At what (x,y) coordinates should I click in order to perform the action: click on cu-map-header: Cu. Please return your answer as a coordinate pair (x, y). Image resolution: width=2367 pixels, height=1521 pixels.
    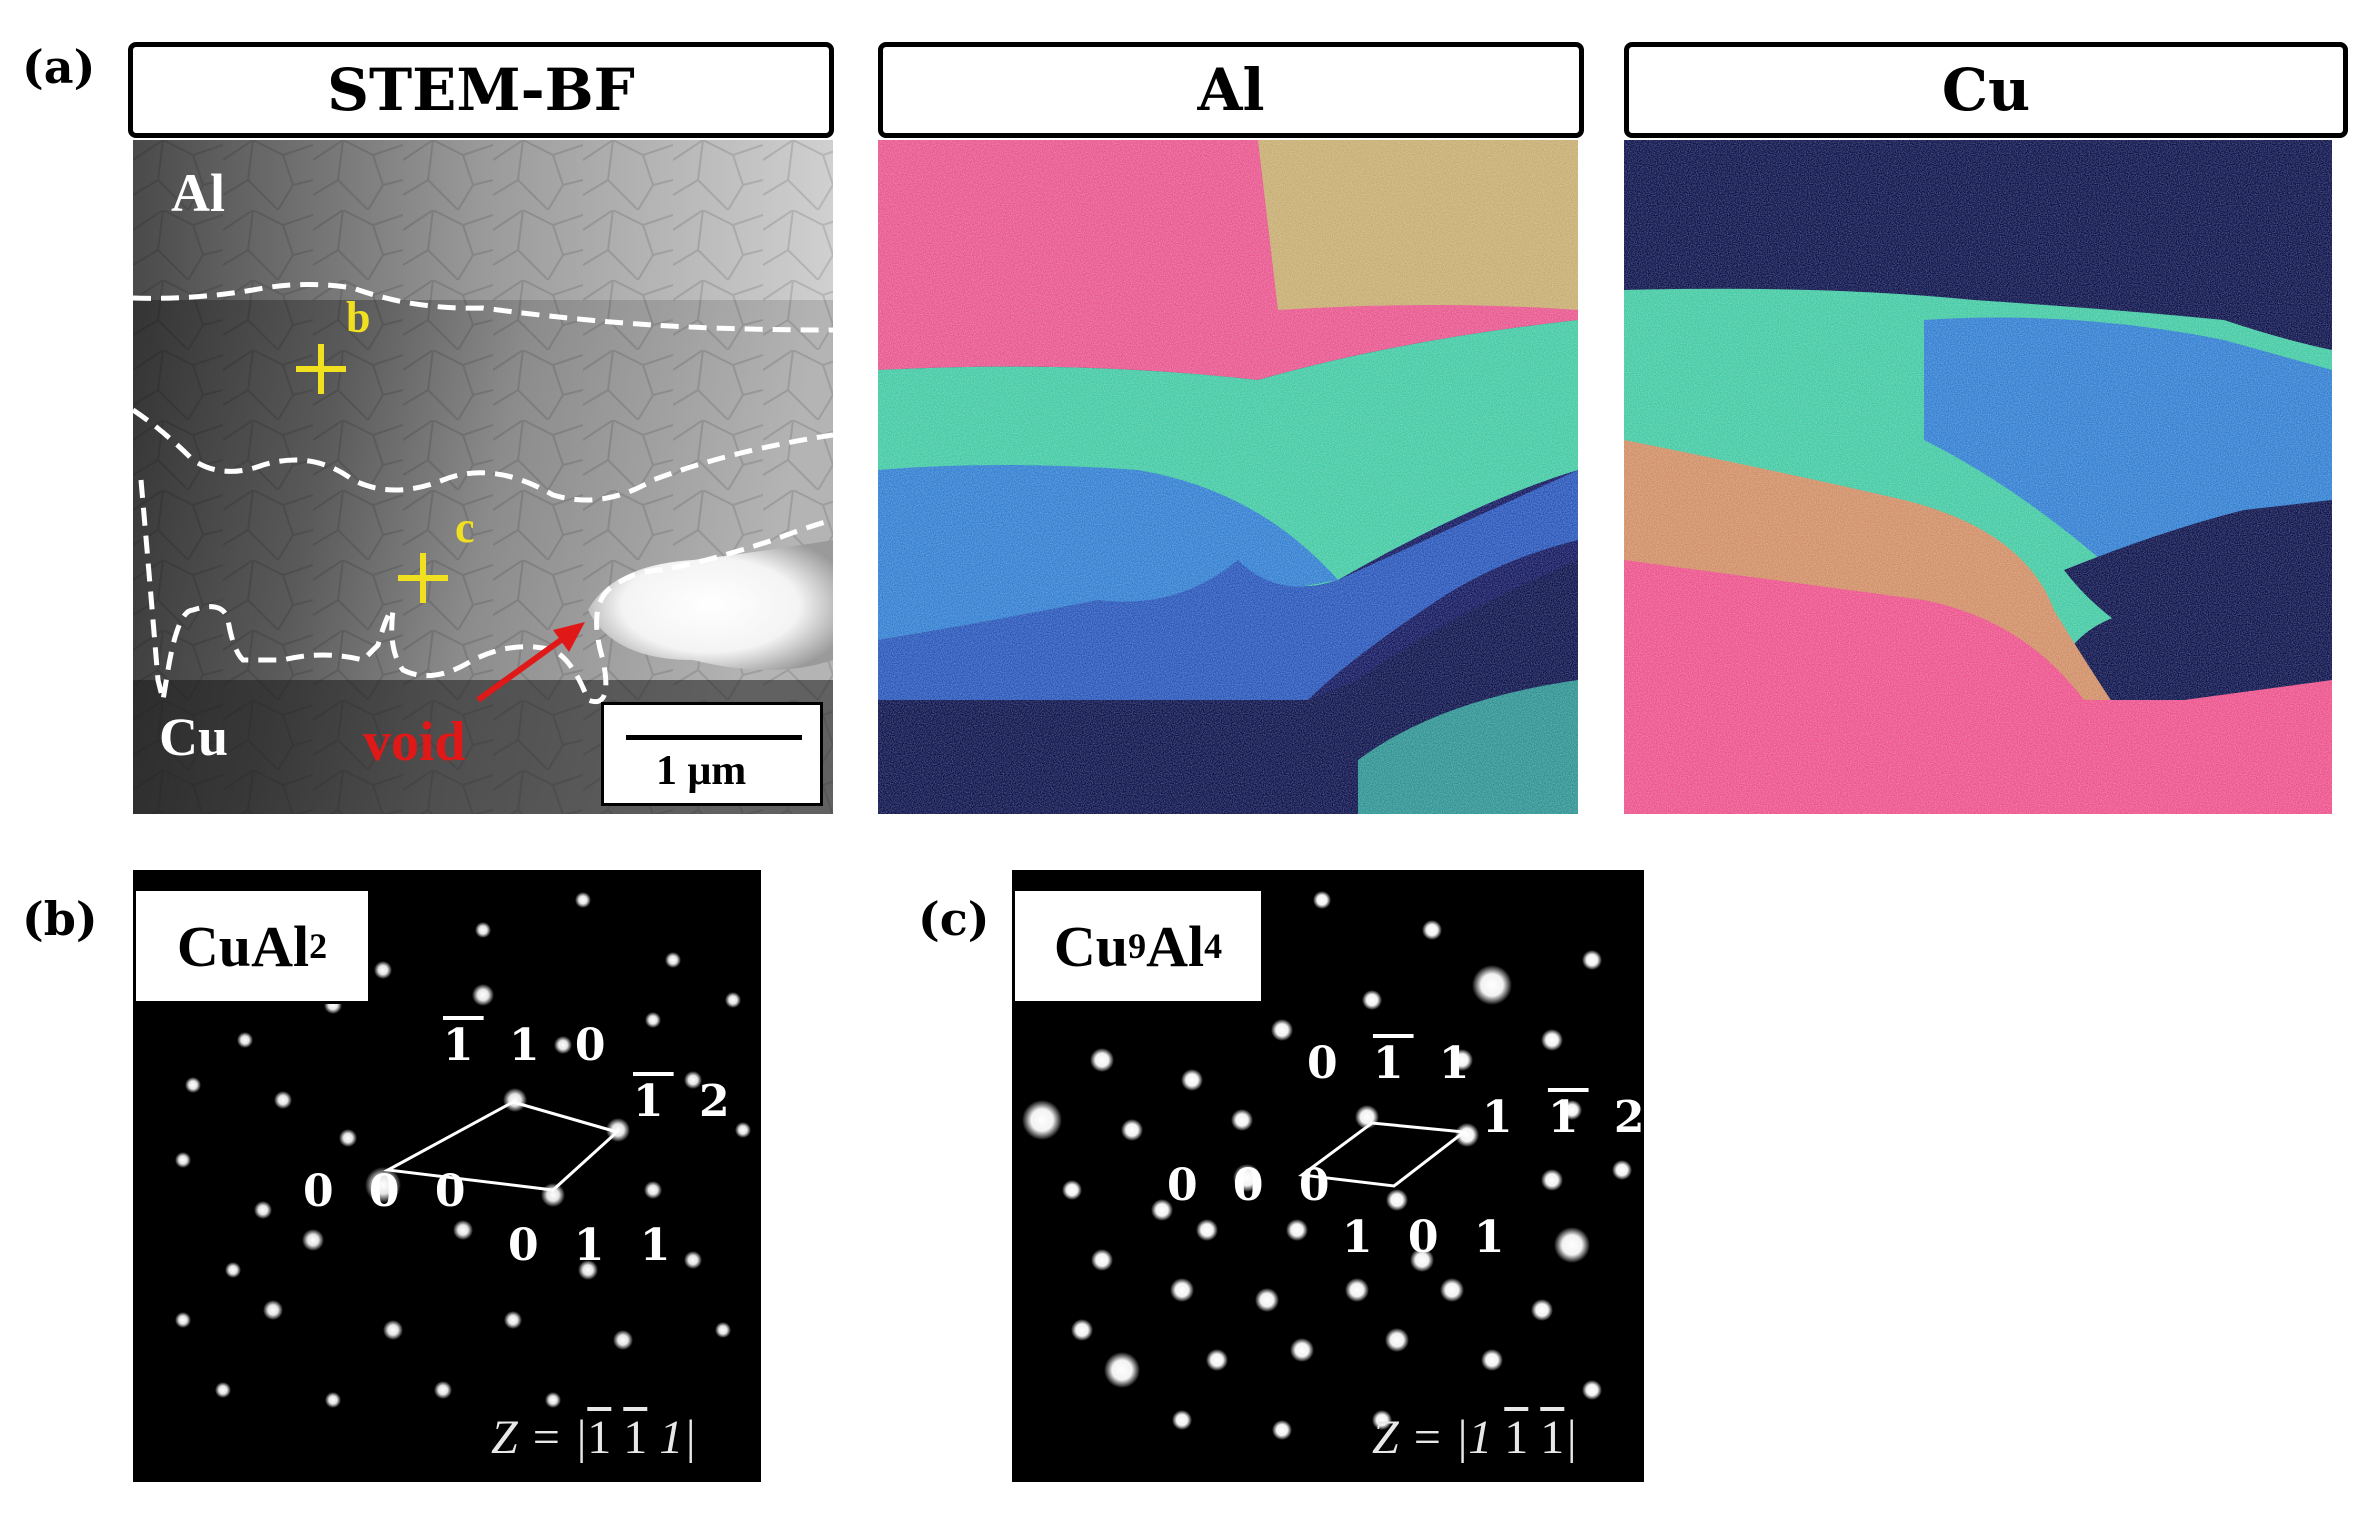
    Looking at the image, I should click on (1986, 90).